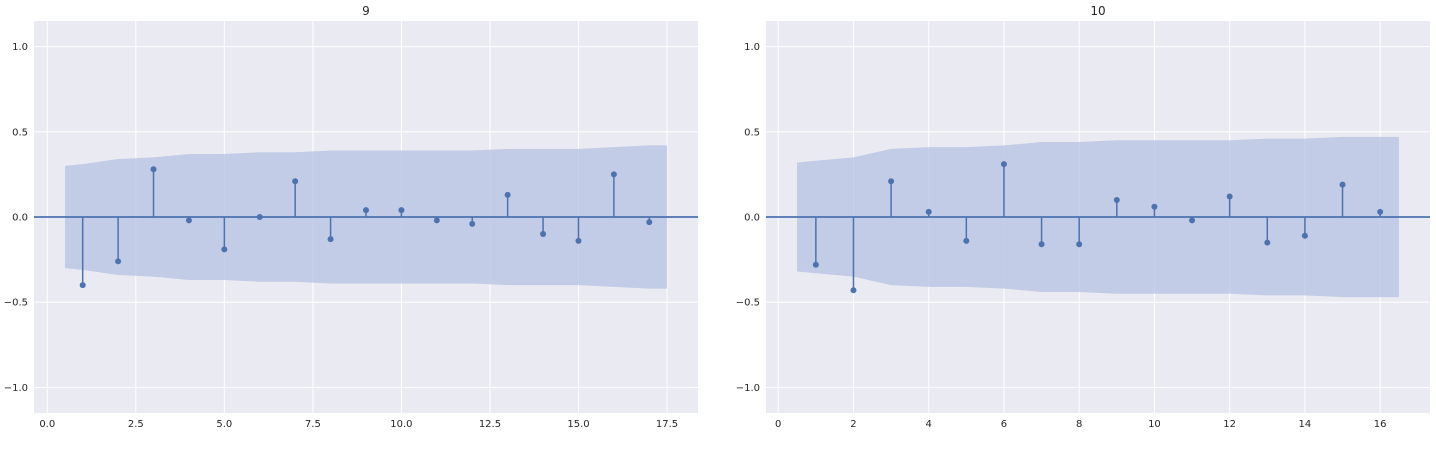 This screenshot has width=1436, height=452. I want to click on x-tick-label: 5.0, so click(224, 424).